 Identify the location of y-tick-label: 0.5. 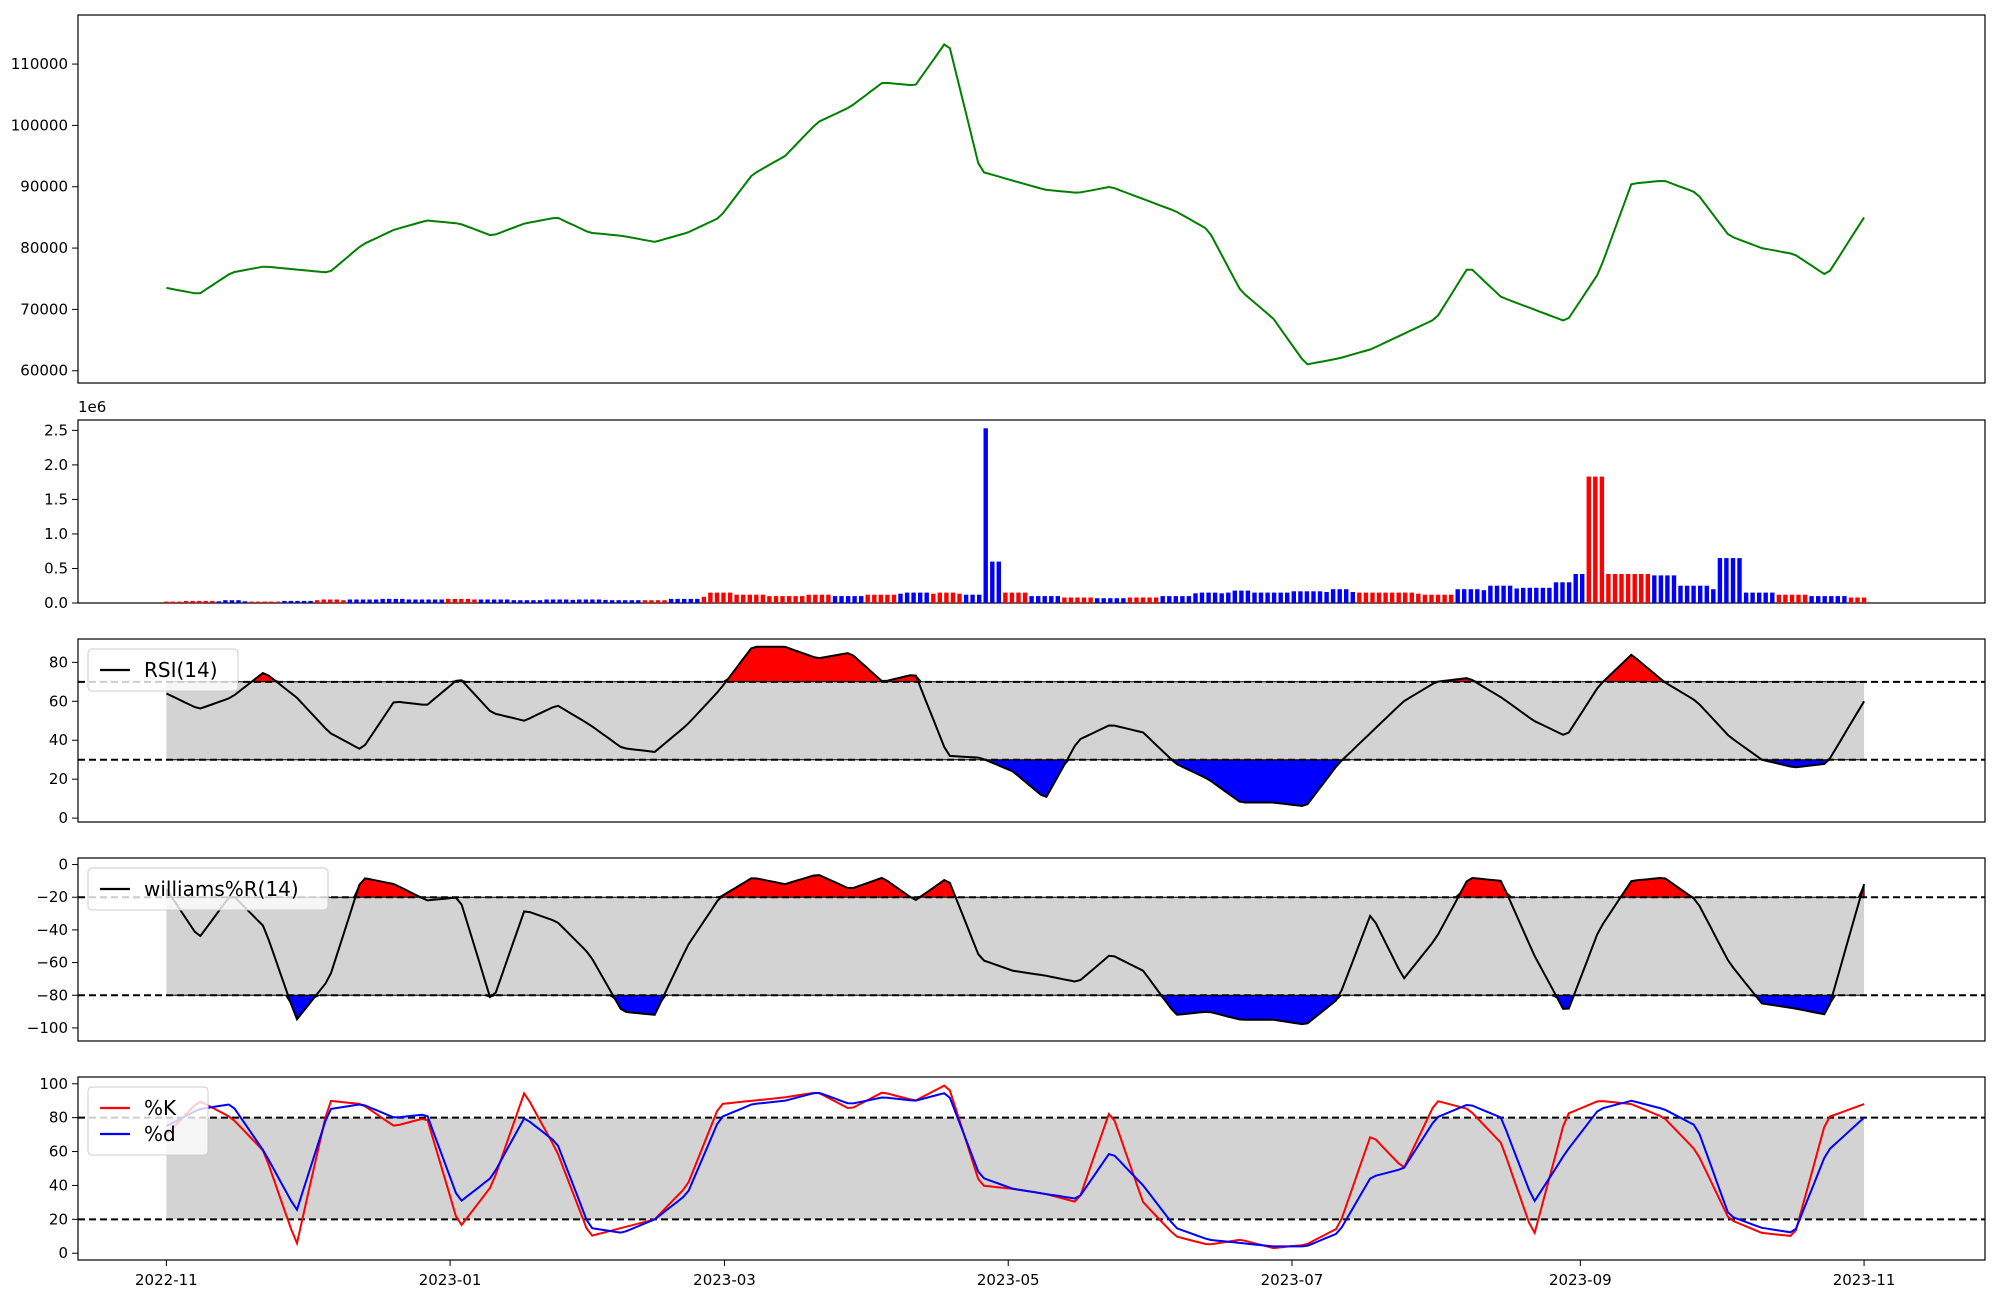
(56, 568).